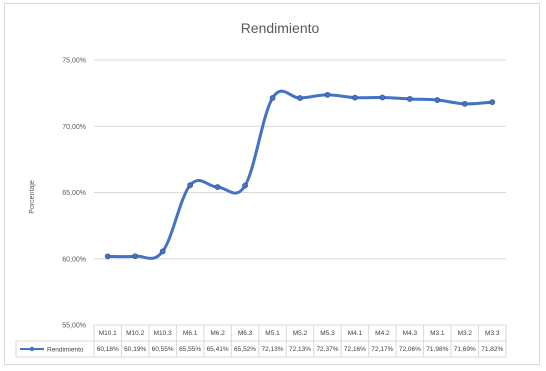 The image size is (546, 371). I want to click on x-tick-label: M5.2, so click(300, 333).